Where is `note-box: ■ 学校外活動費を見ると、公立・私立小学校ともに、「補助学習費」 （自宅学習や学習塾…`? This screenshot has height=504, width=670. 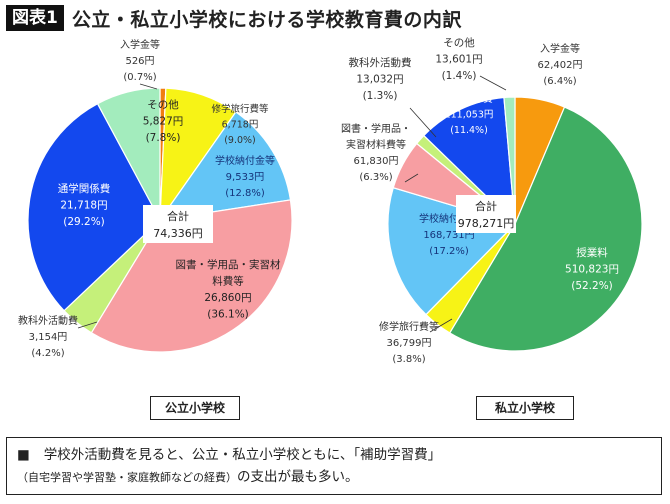
note-box: ■ 学校外活動費を見ると、公立・私立小学校ともに、「補助学習費」 （自宅学習や学習塾… is located at coordinates (334, 466).